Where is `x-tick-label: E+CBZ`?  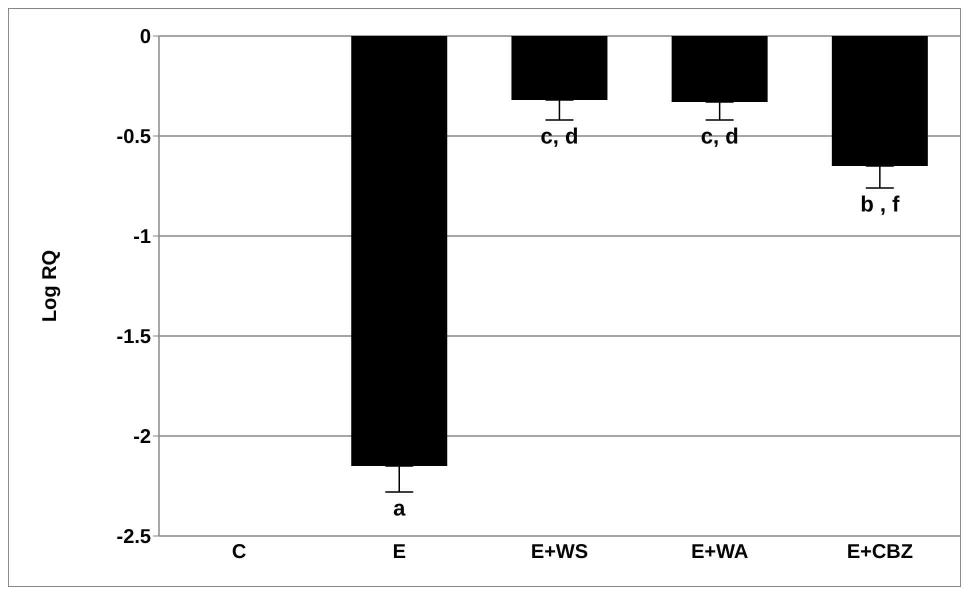 x-tick-label: E+CBZ is located at coordinates (879, 552).